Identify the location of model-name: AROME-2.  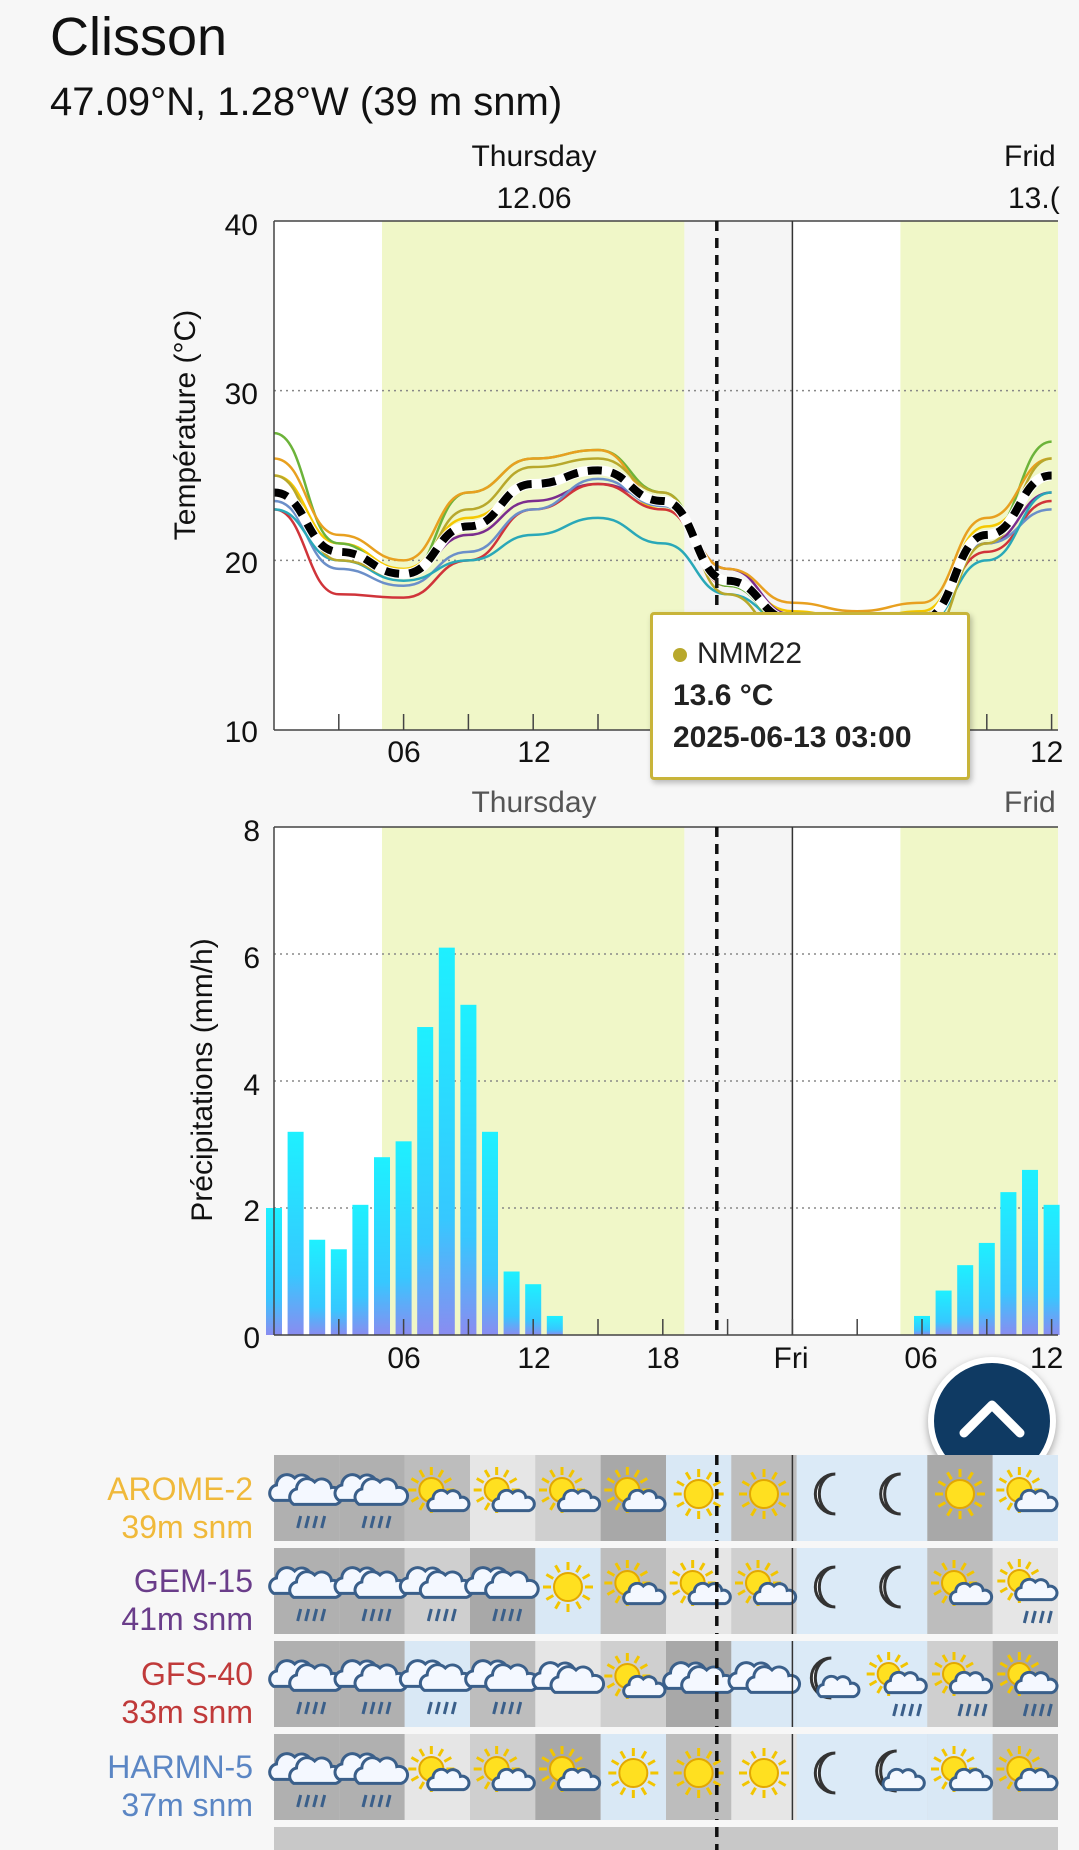
(180, 1489).